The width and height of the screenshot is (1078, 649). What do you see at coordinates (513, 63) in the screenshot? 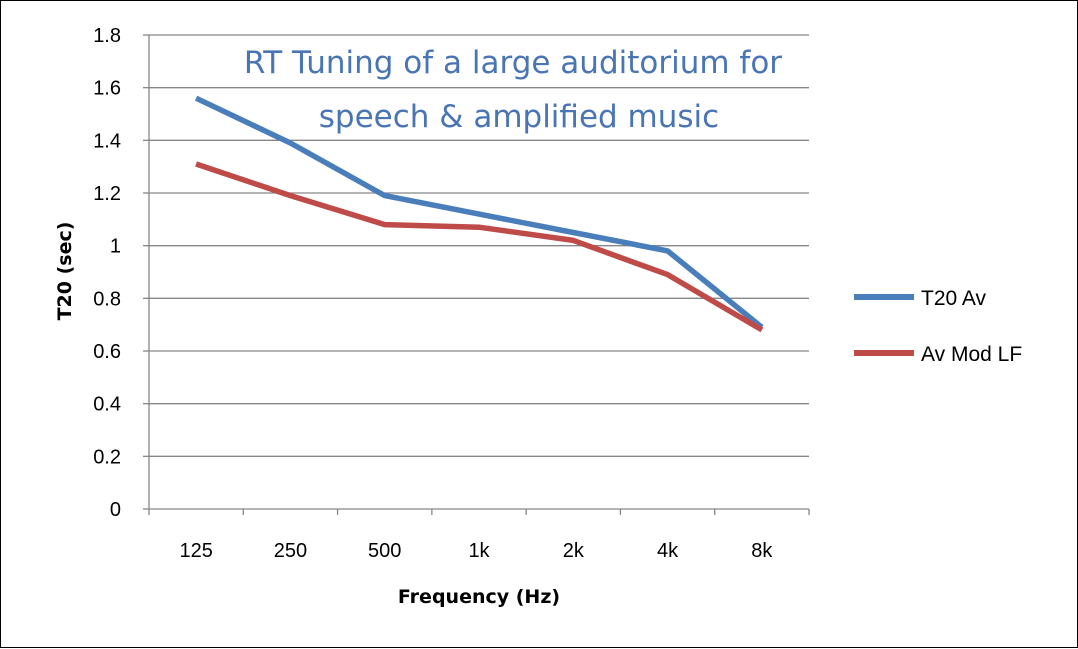
I see `chart-title: RT Tuning of a large auditorium for` at bounding box center [513, 63].